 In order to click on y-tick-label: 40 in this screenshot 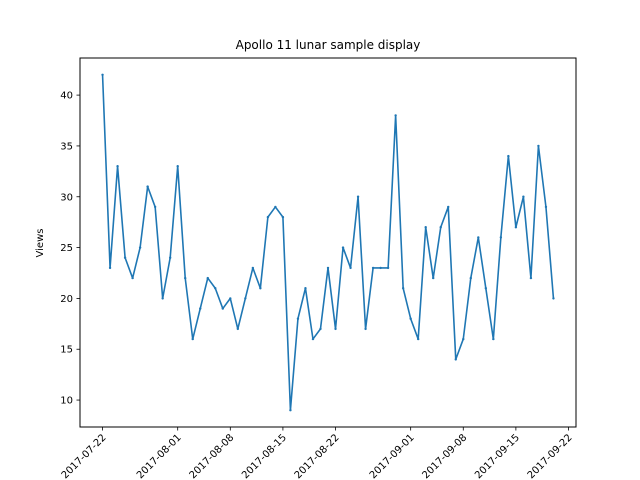, I will do `click(66, 96)`.